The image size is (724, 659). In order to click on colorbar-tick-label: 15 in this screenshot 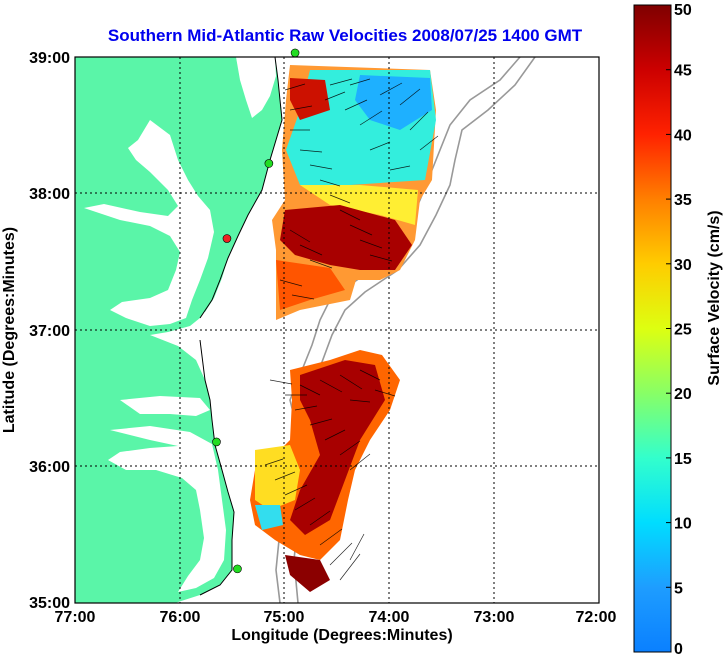, I will do `click(683, 459)`.